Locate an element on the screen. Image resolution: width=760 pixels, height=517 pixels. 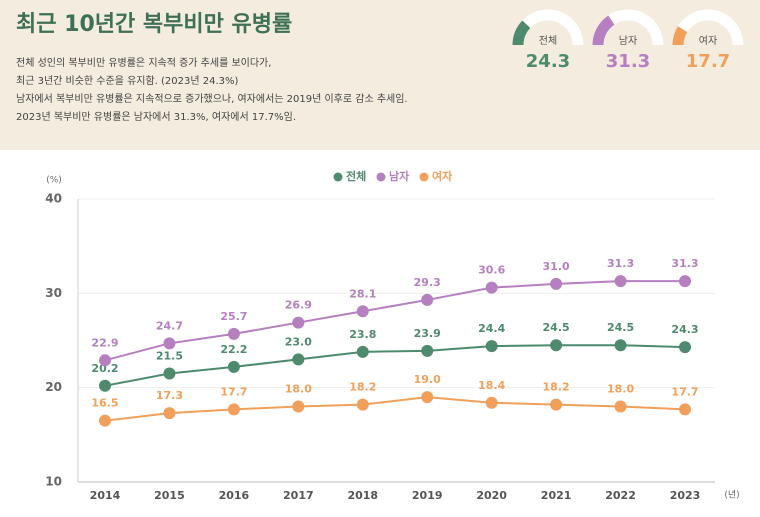
description: 최근 3년간 비슷한 수준을 유지함. (2023년 24.3%) is located at coordinates (127, 81).